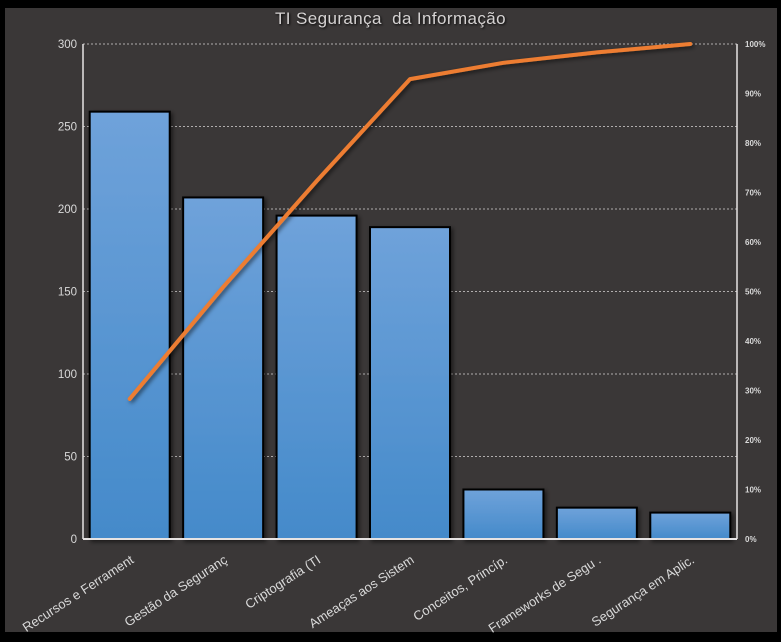 The height and width of the screenshot is (642, 781). I want to click on right-axis-tick: 30%, so click(753, 391).